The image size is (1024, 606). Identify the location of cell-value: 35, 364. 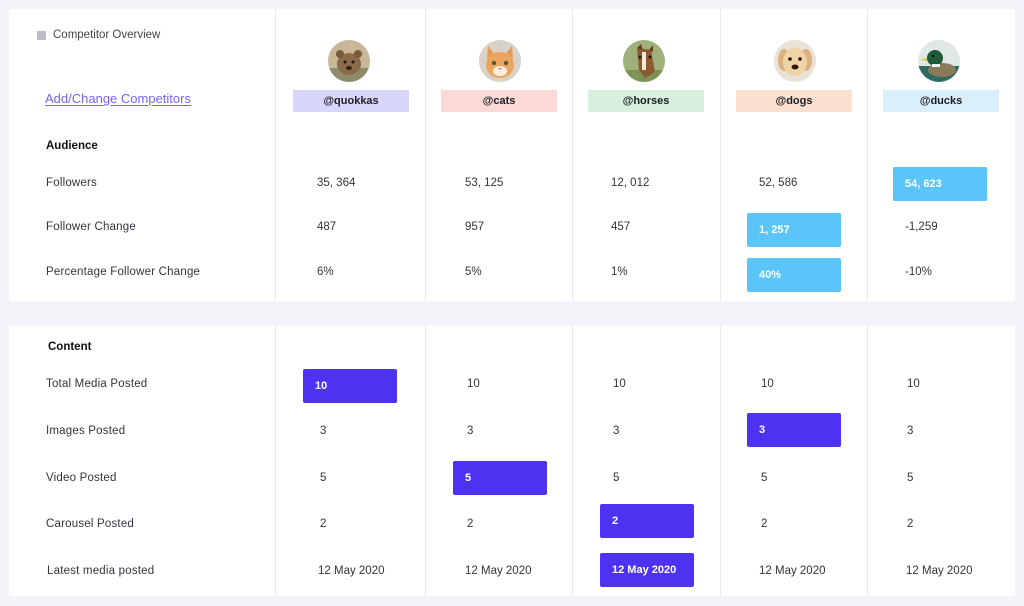
(336, 183).